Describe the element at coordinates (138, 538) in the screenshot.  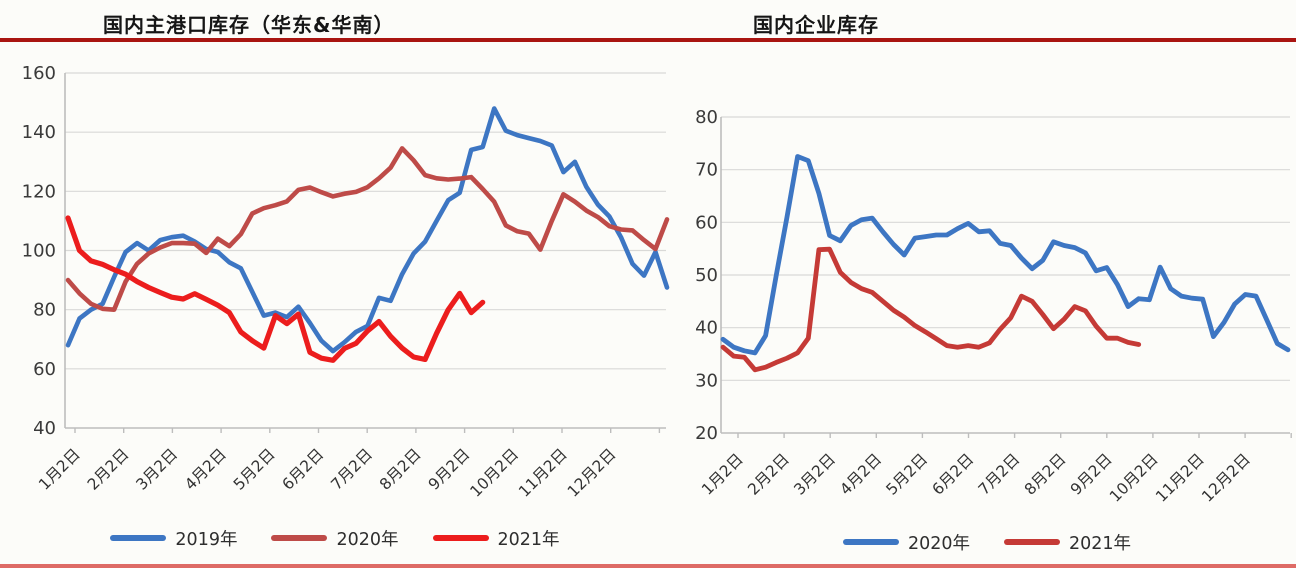
I see `legend-swatch-2019` at that location.